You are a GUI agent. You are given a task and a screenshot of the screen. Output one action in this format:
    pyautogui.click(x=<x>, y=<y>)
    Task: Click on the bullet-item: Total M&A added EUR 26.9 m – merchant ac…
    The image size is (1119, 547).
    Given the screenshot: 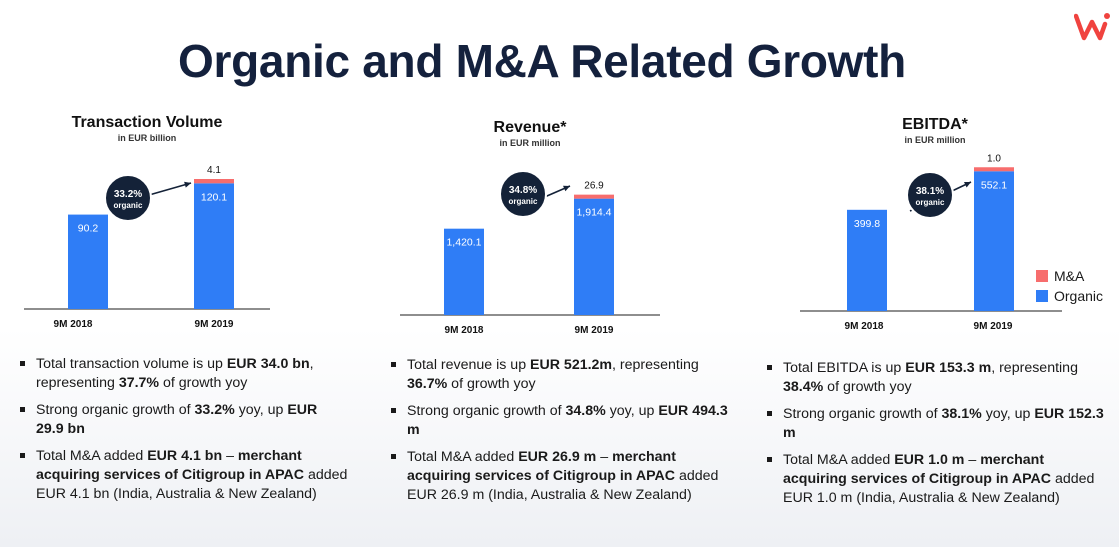 What is the action you would take?
    pyautogui.click(x=559, y=476)
    